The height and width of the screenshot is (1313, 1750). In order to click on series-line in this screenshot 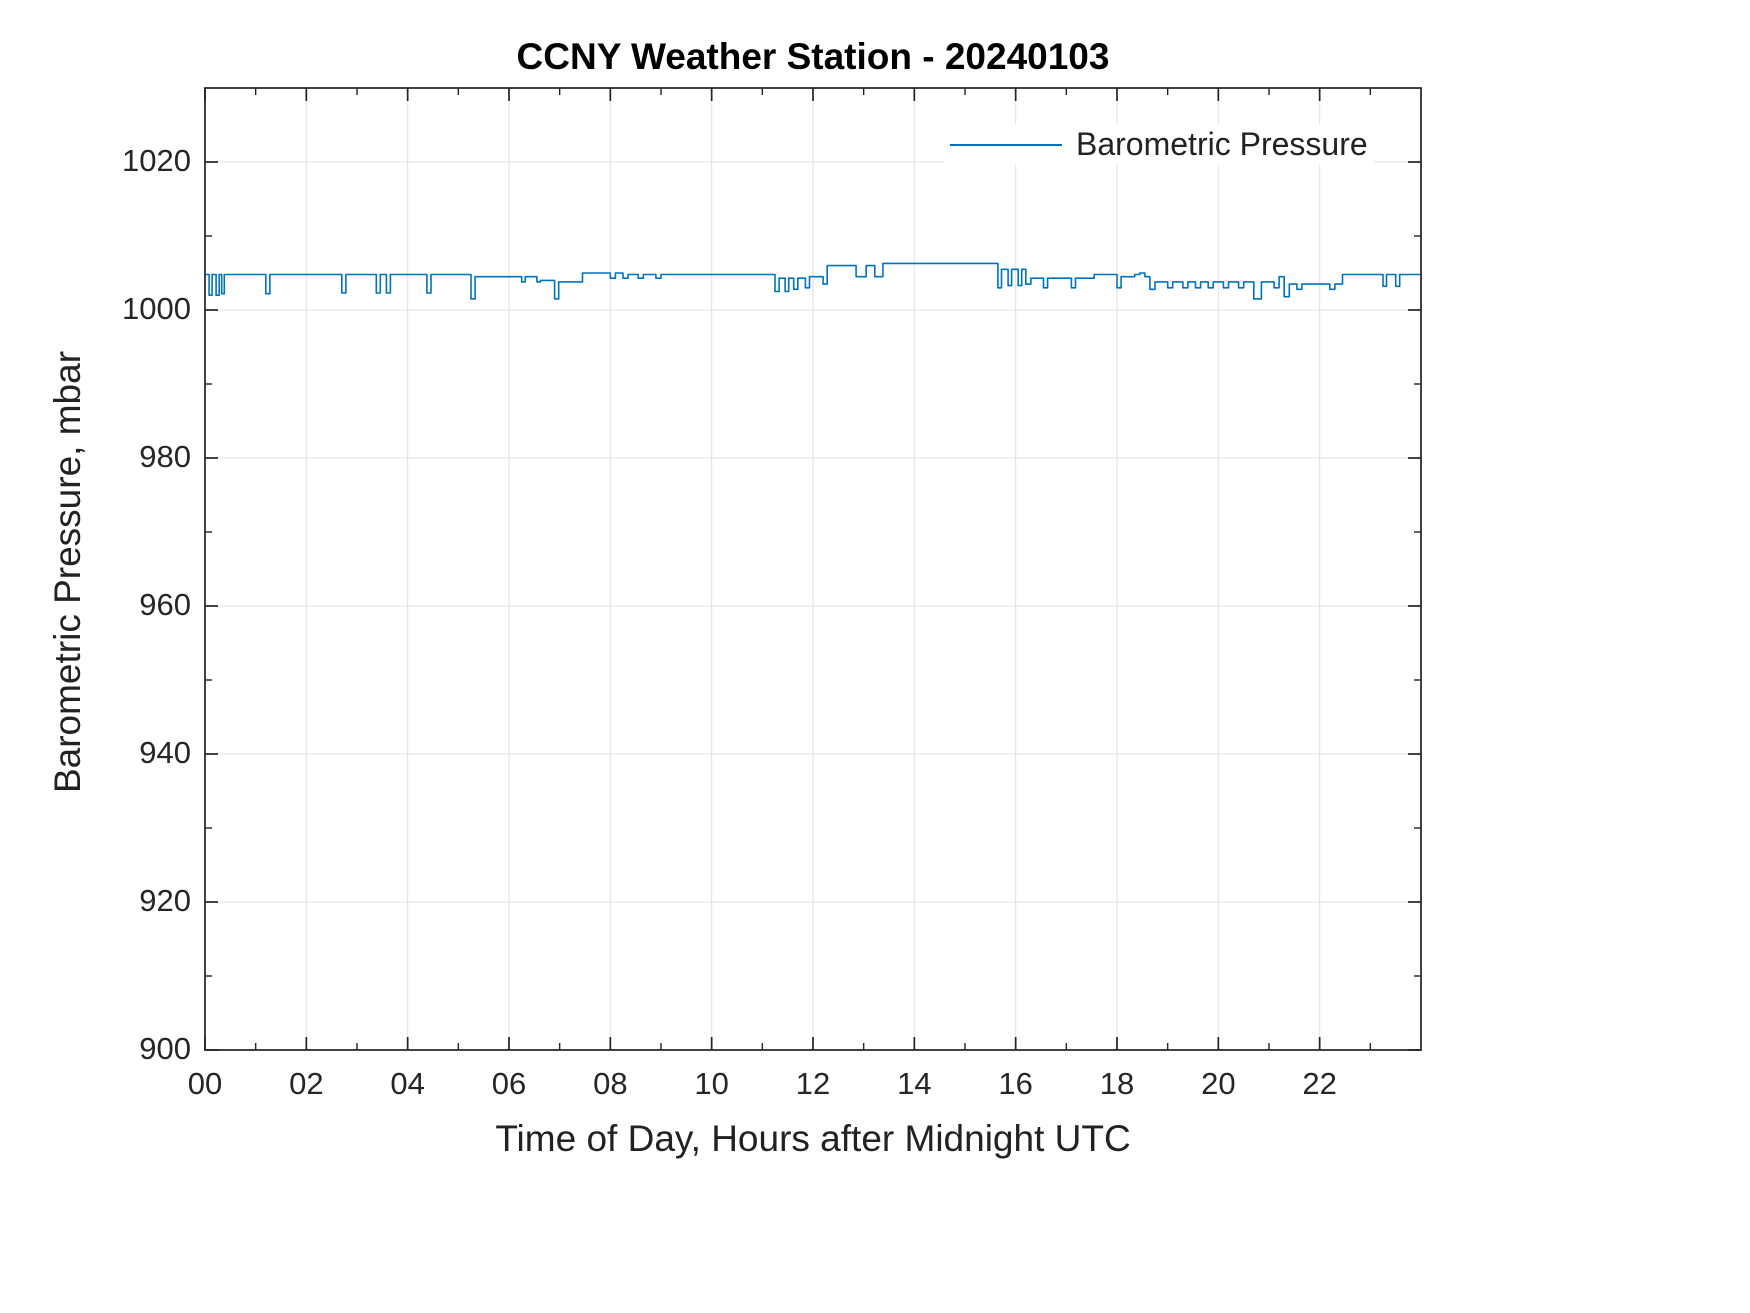, I will do `click(813, 281)`.